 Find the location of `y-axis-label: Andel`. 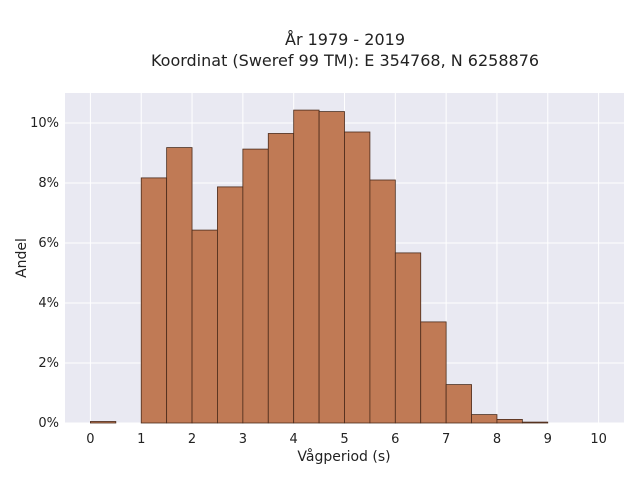

y-axis-label: Andel is located at coordinates (22, 258).